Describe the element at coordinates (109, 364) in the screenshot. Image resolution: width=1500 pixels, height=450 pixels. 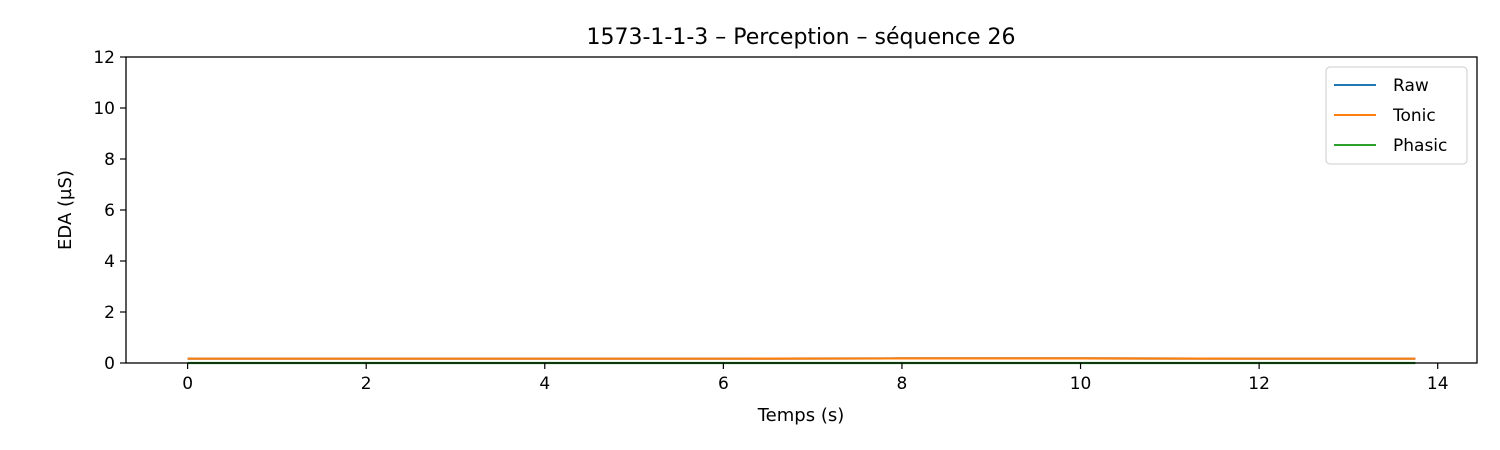
I see `y-tick-label: 0` at that location.